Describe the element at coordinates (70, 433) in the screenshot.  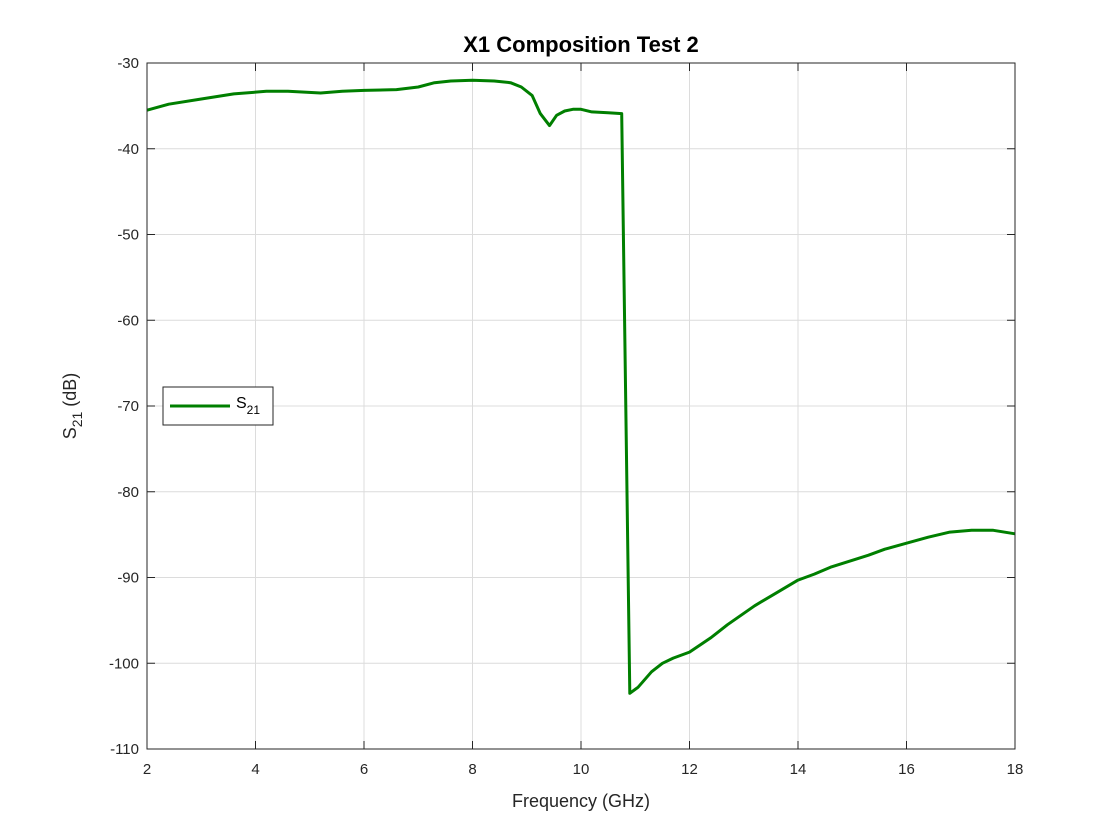
I see `y-axis-label-base: S` at that location.